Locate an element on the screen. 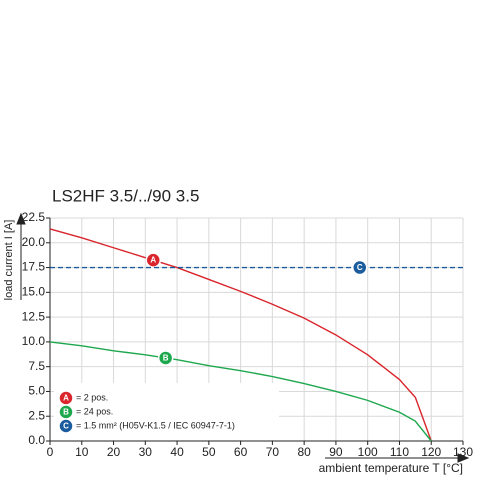 The width and height of the screenshot is (480, 480). y-tick-label: 17.5 is located at coordinates (34, 267).